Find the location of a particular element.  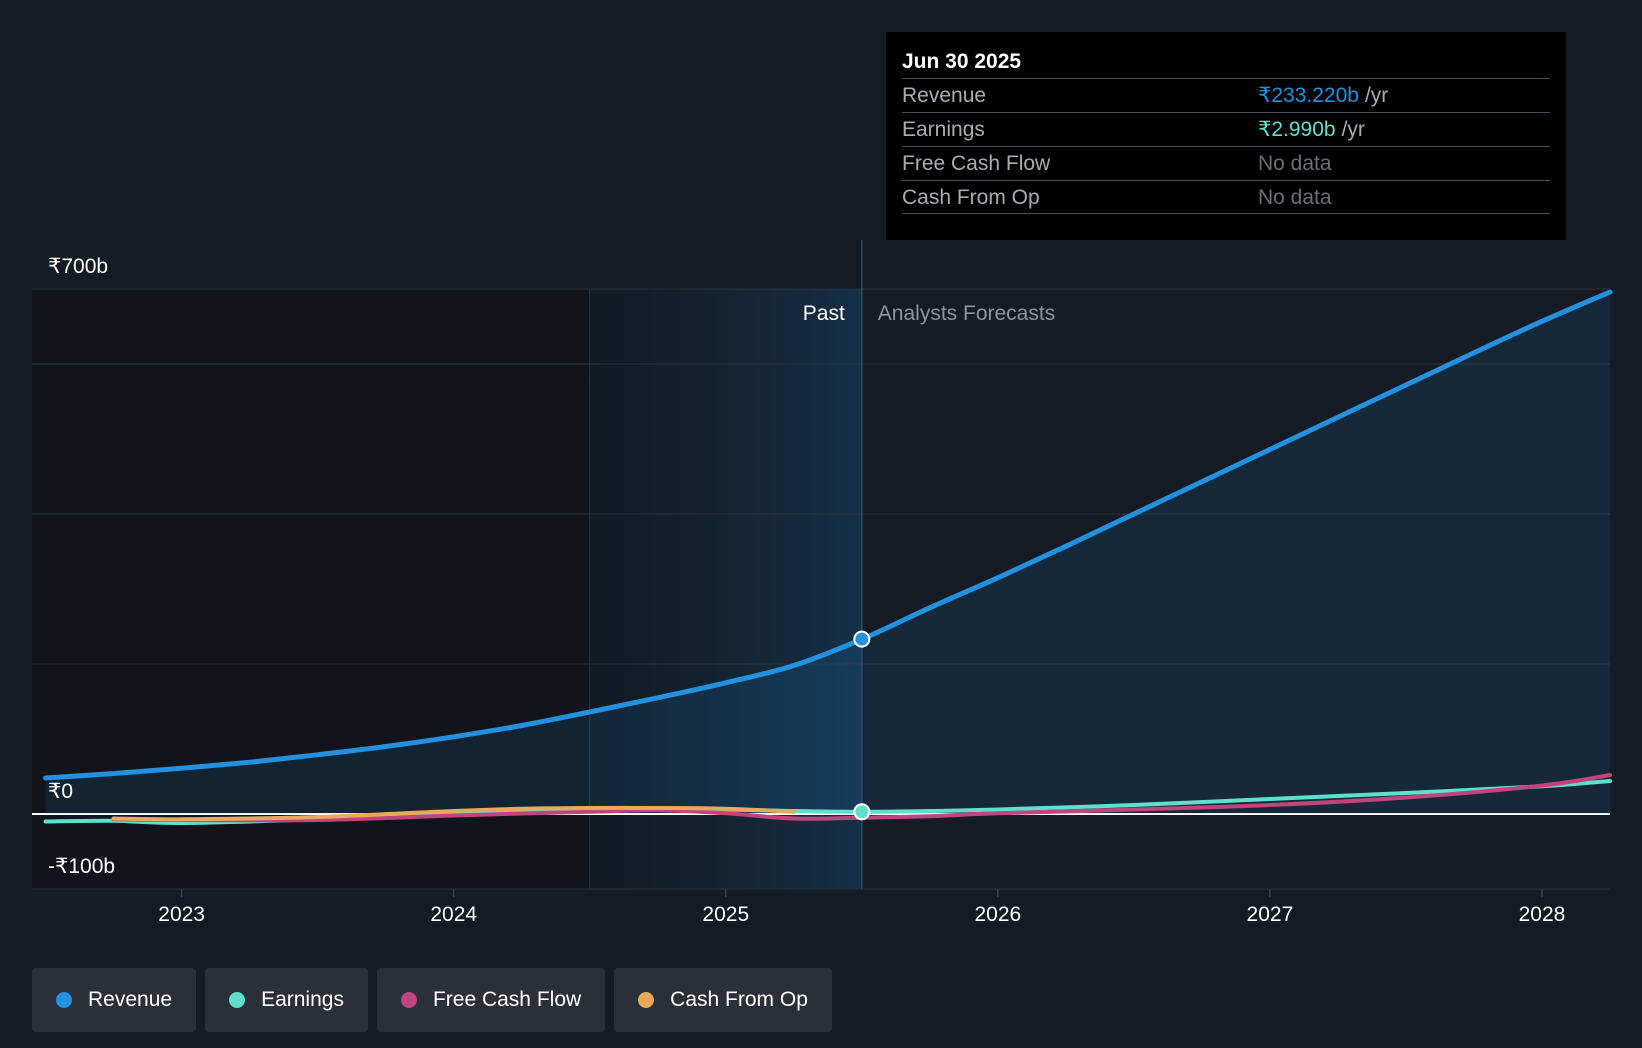

x-tick-label: 2023 is located at coordinates (181, 914).